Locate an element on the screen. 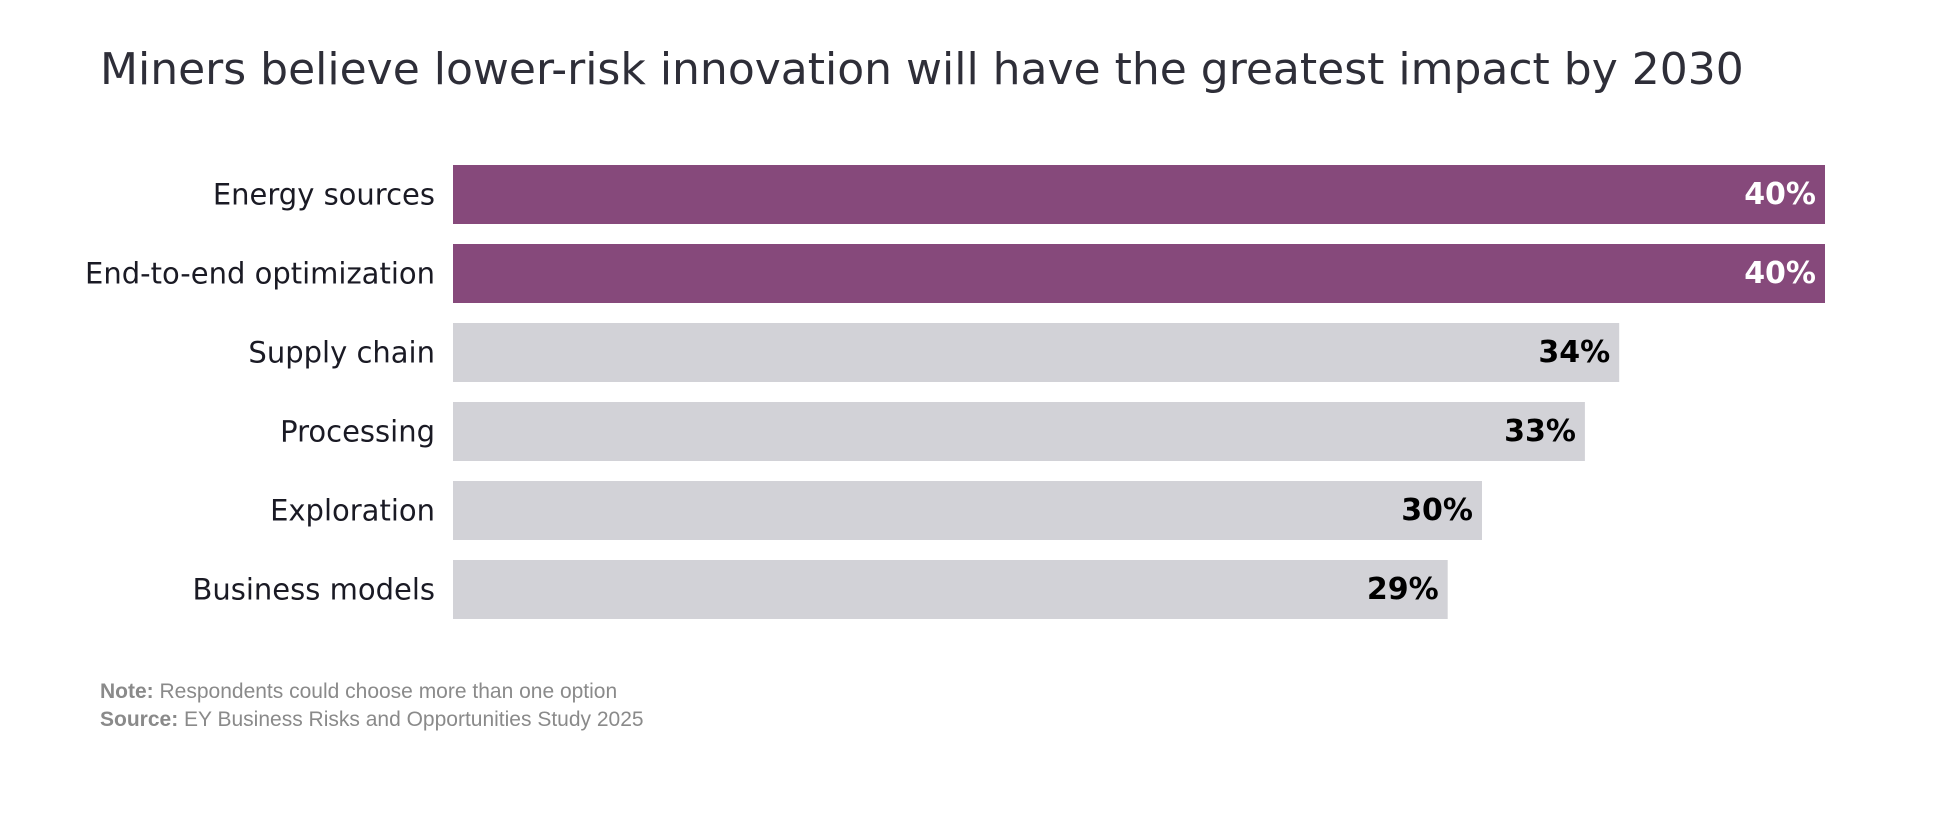 This screenshot has width=1942, height=836. bar-energy-sources is located at coordinates (1139, 194).